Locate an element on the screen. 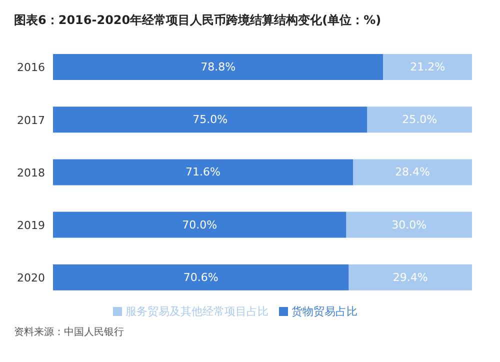 The height and width of the screenshot is (362, 500). data-label: 28.4% is located at coordinates (412, 172).